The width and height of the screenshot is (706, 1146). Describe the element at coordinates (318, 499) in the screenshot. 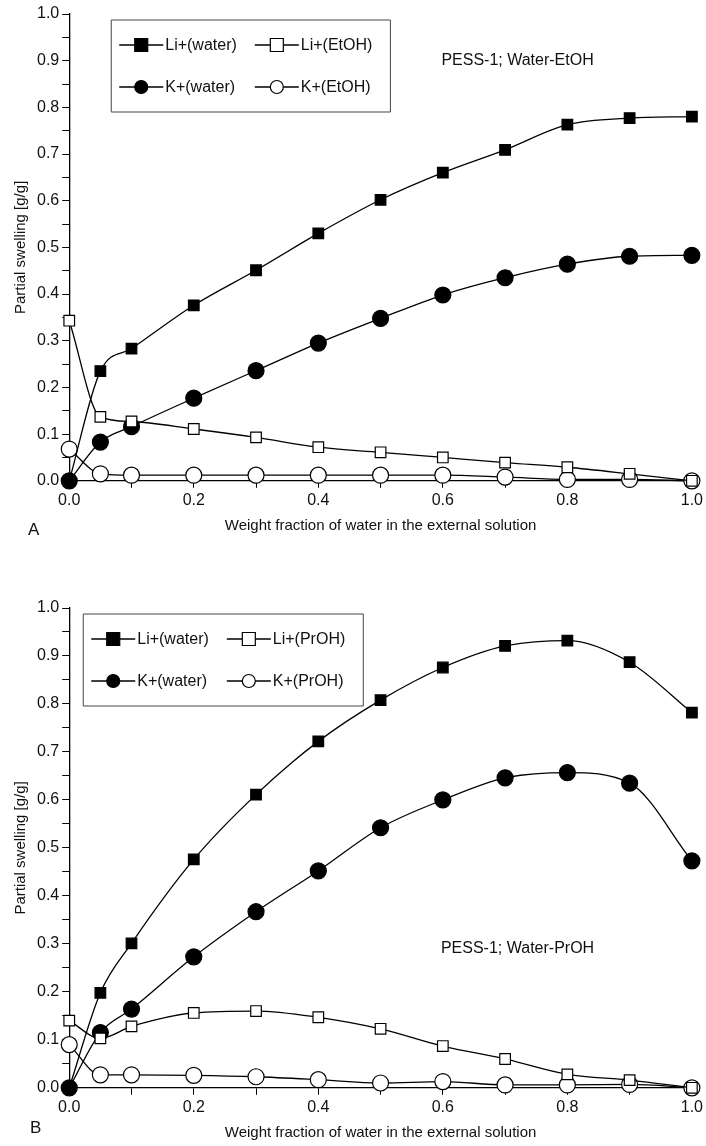

I see `x-tick-label: 0.4` at that location.